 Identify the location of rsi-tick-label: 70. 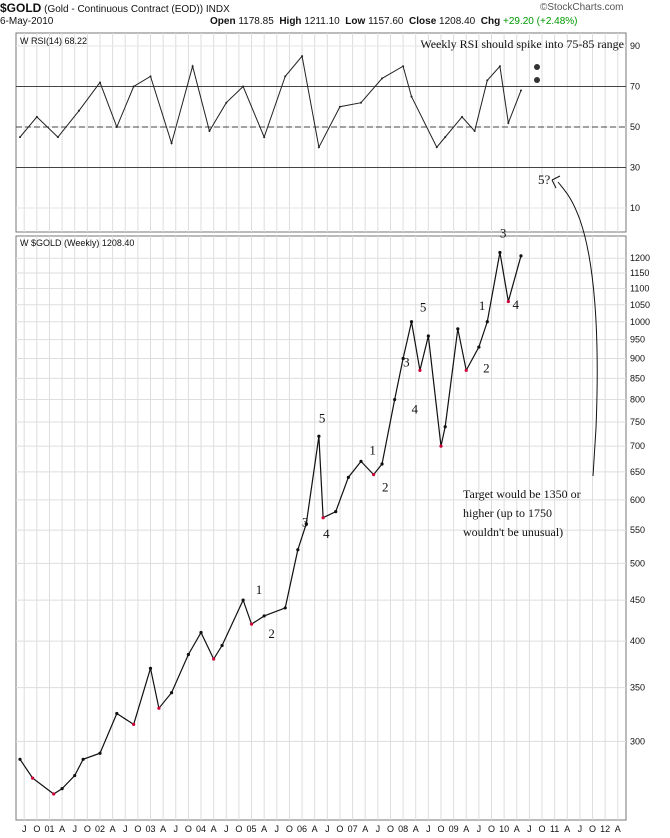
(635, 87).